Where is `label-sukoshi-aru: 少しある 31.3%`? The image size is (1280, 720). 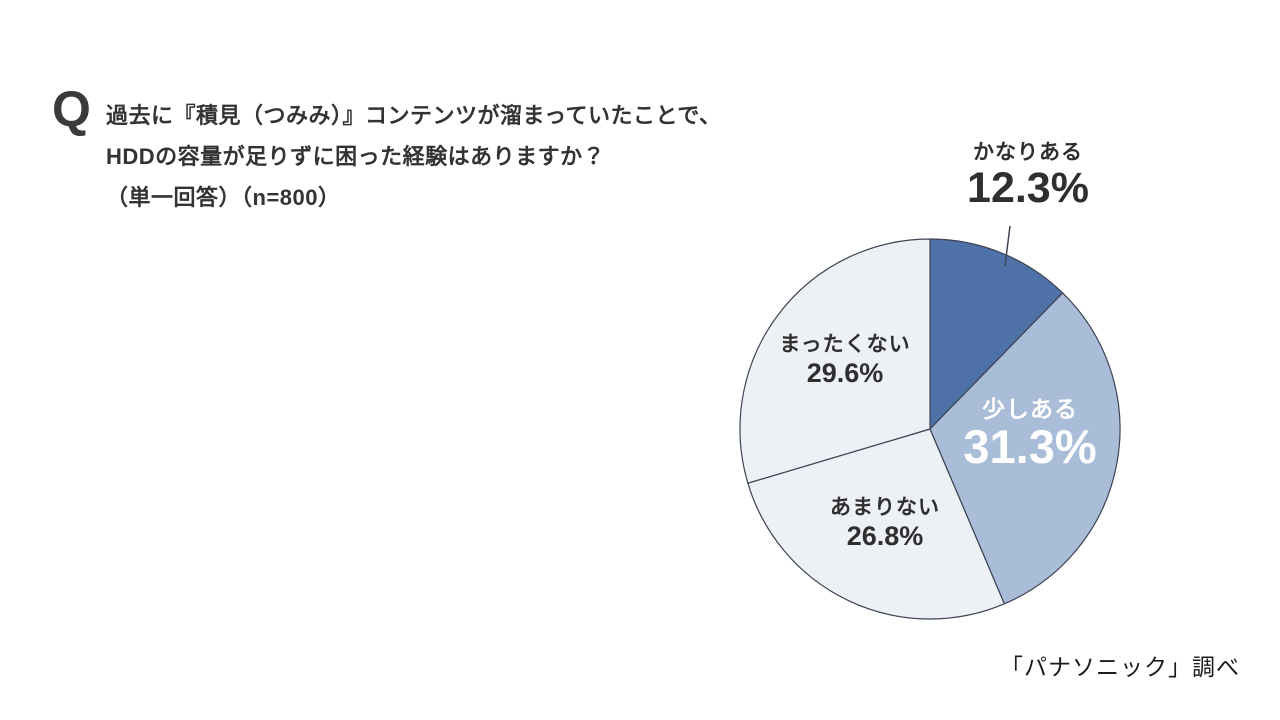 label-sukoshi-aru: 少しある 31.3% is located at coordinates (1030, 434).